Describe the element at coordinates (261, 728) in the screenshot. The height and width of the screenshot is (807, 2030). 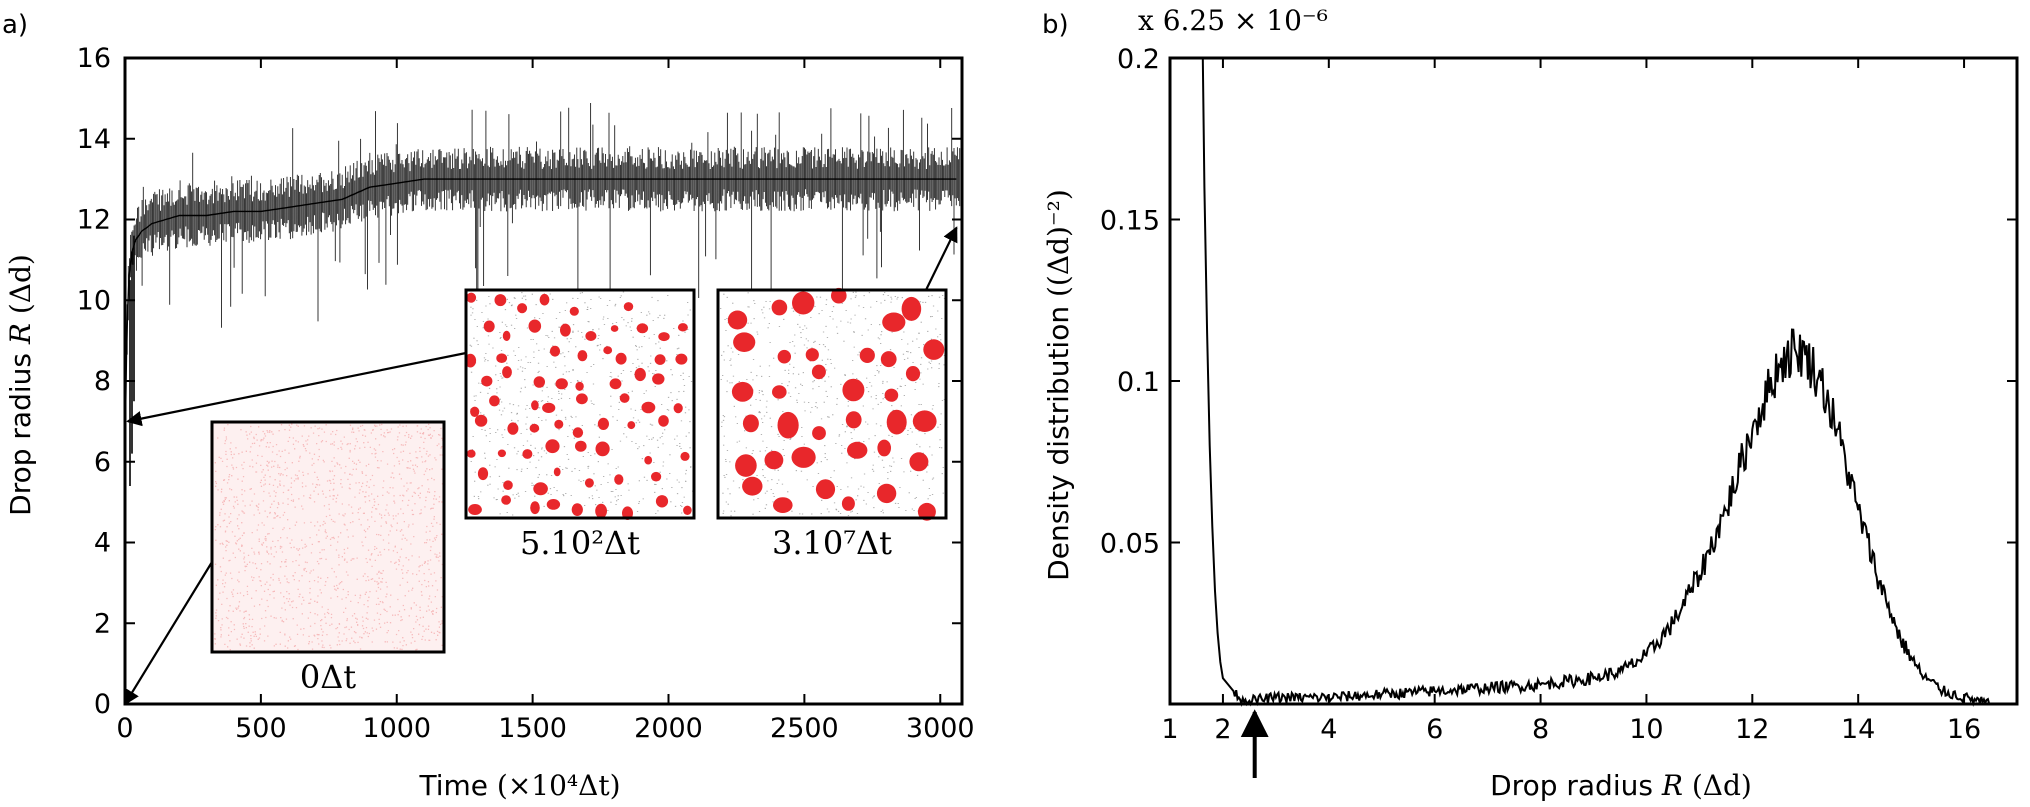
I see `panel-a-x-tick-label: 500` at that location.